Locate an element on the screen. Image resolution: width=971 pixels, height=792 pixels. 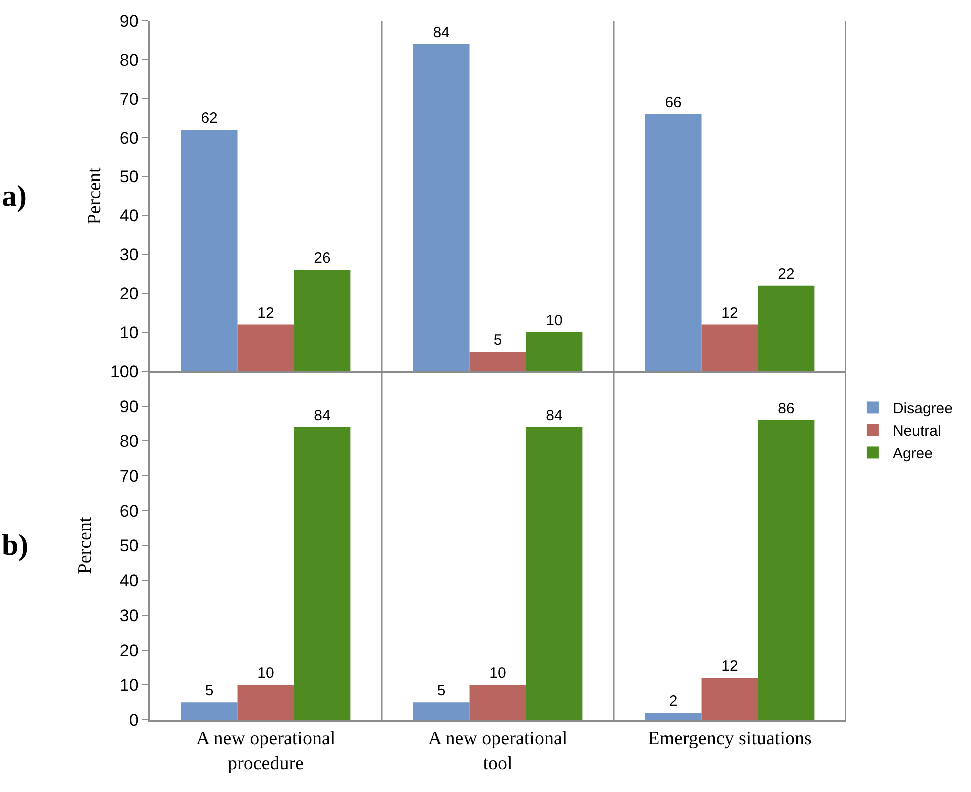
x-tick-label: A new operational procedure is located at coordinates (266, 751).